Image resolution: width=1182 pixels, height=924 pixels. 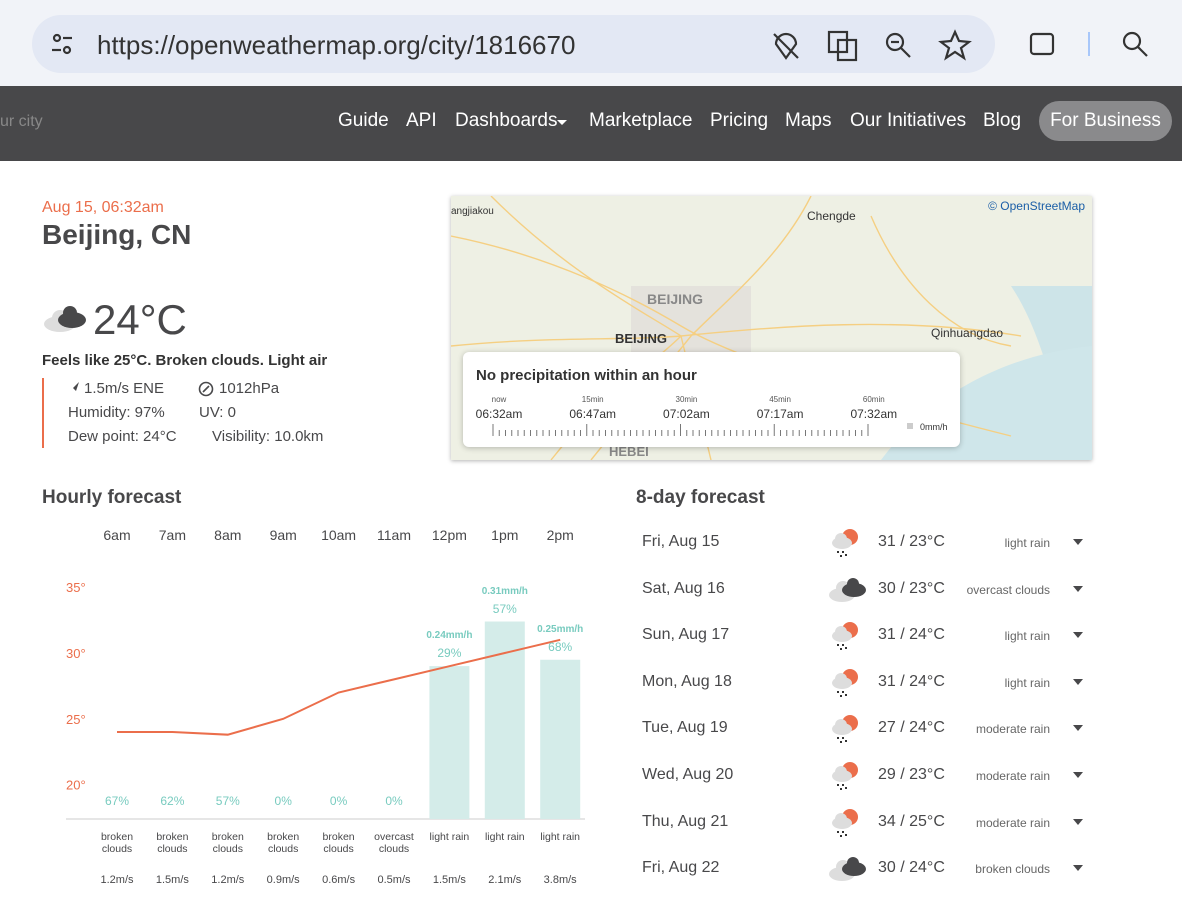 What do you see at coordinates (267, 436) in the screenshot?
I see `visibility: Visibility: 10.0km` at bounding box center [267, 436].